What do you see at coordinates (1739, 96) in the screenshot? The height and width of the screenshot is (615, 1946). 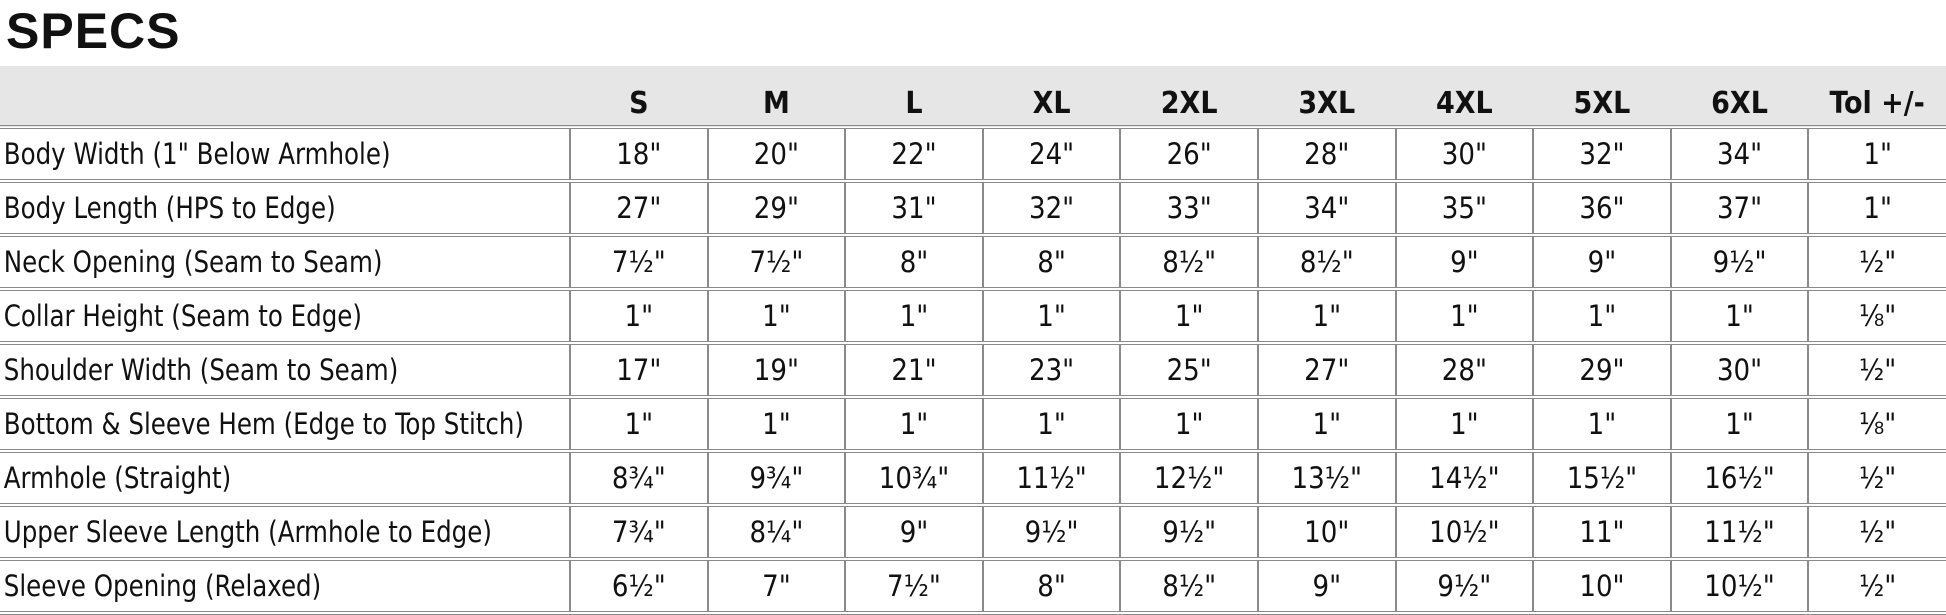 I see `column-header: 6XL` at bounding box center [1739, 96].